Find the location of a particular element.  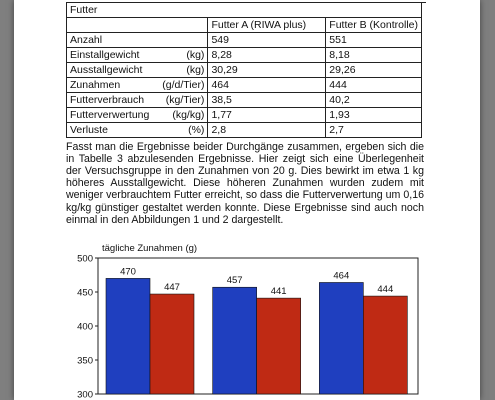

column-header-futter-b: Futter B (Kontrolle) is located at coordinates (373, 25).